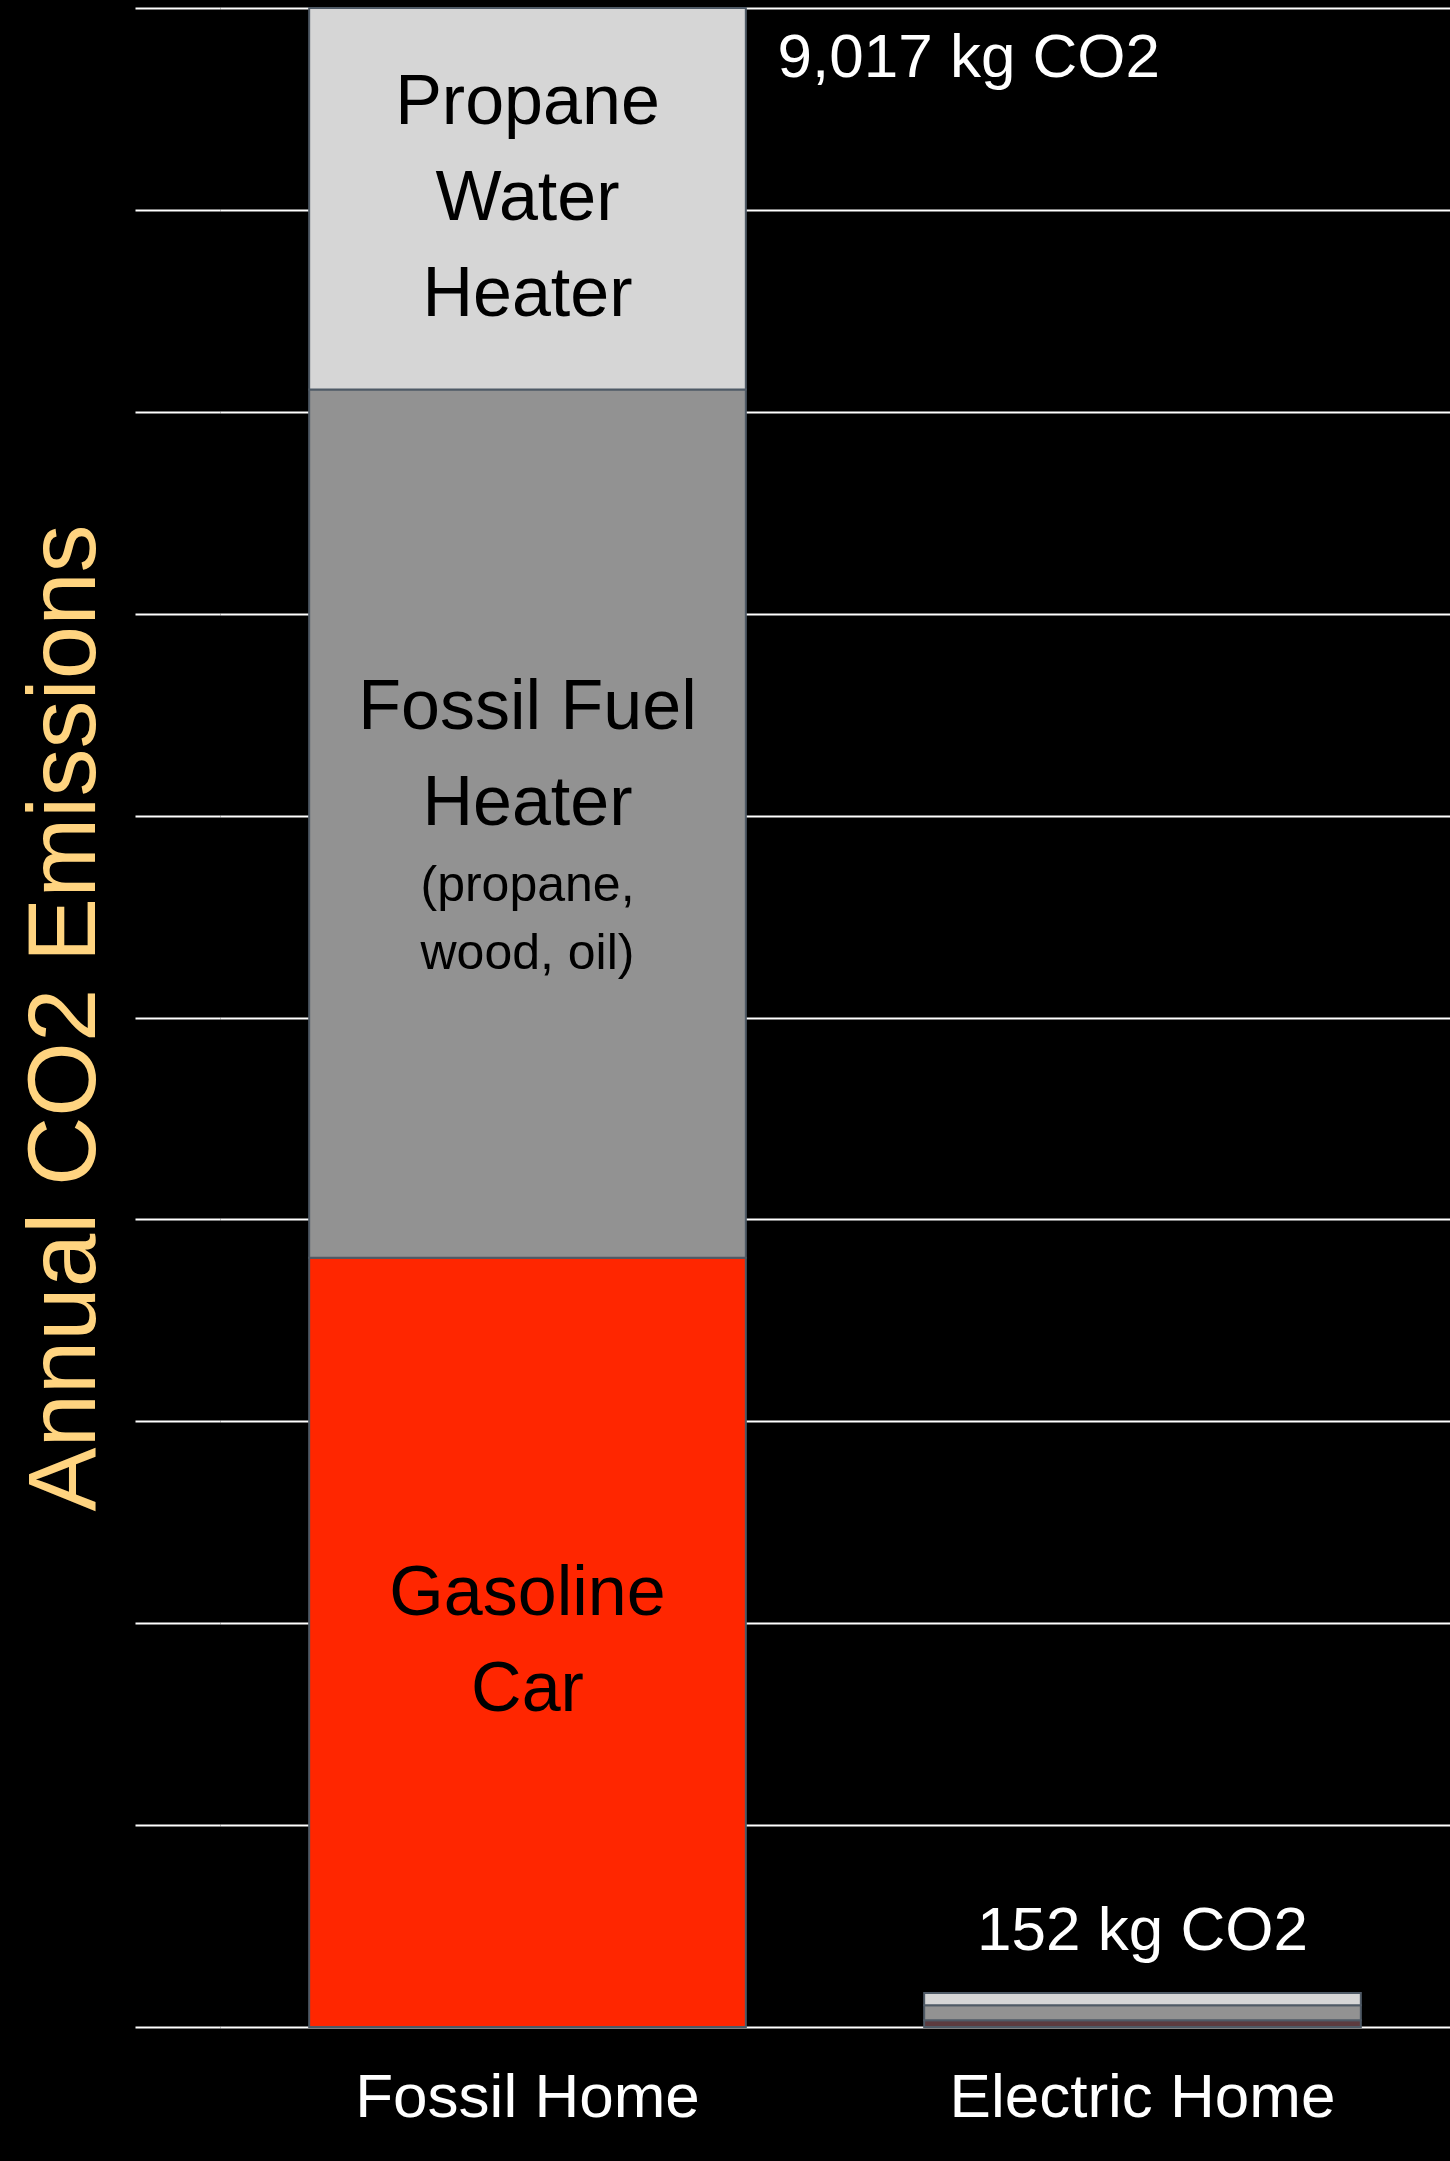 Image resolution: width=1450 pixels, height=2161 pixels. What do you see at coordinates (527, 195) in the screenshot?
I see `series-label: Propane Water Heater` at bounding box center [527, 195].